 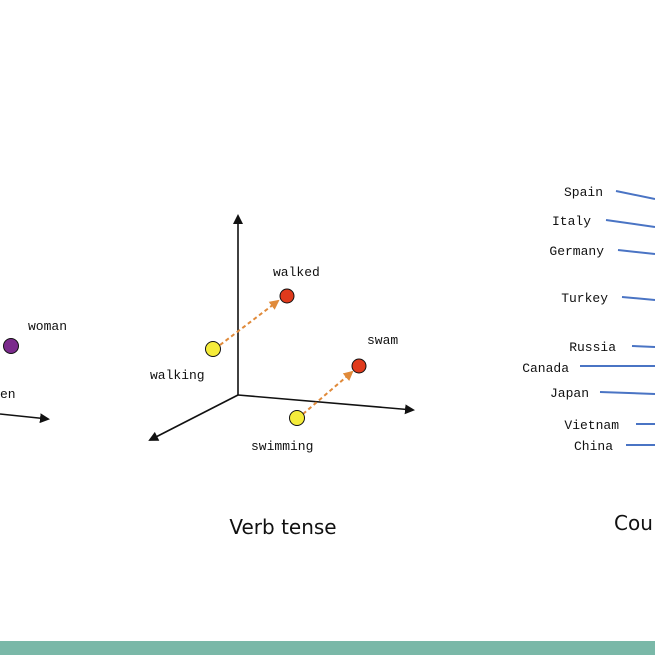 I want to click on gender-x-axis, so click(x=25, y=418).